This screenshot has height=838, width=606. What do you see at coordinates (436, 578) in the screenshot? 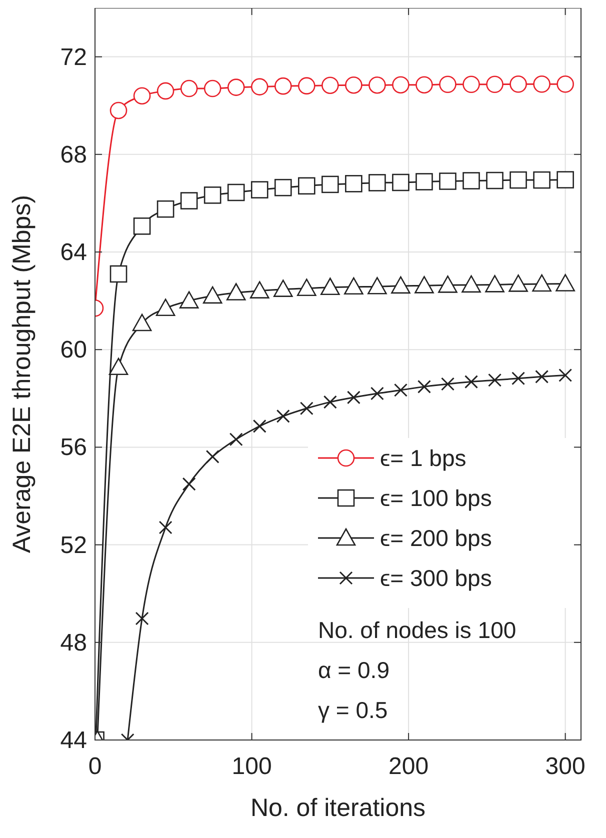
I see `legend-label: ϵ= 300 bps` at bounding box center [436, 578].